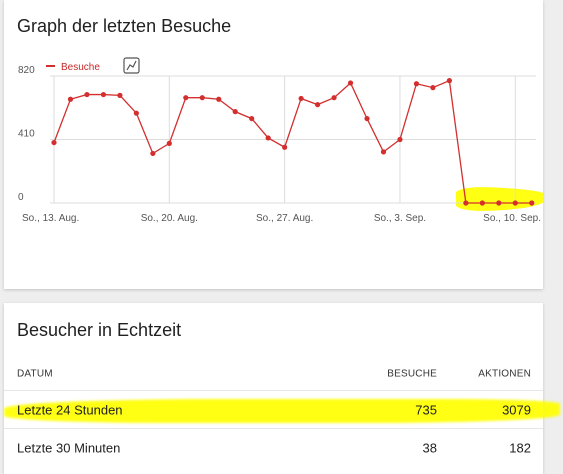  What do you see at coordinates (400, 218) in the screenshot?
I see `x-tick-label: So., 3. Sep.` at bounding box center [400, 218].